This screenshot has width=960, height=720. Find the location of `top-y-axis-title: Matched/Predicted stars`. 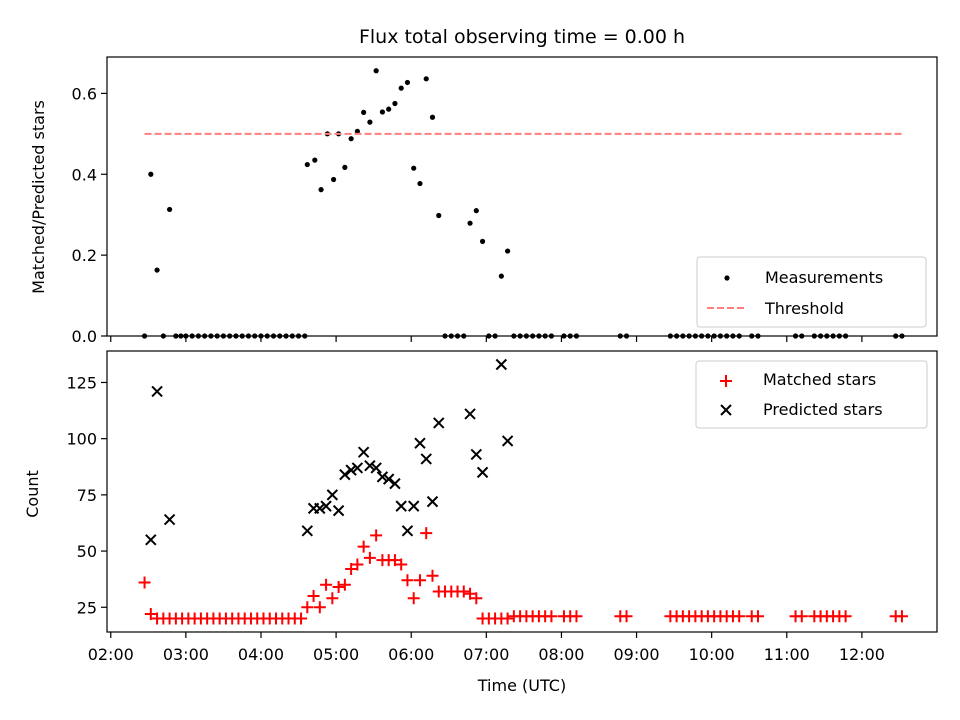

top-y-axis-title: Matched/Predicted stars is located at coordinates (38, 197).